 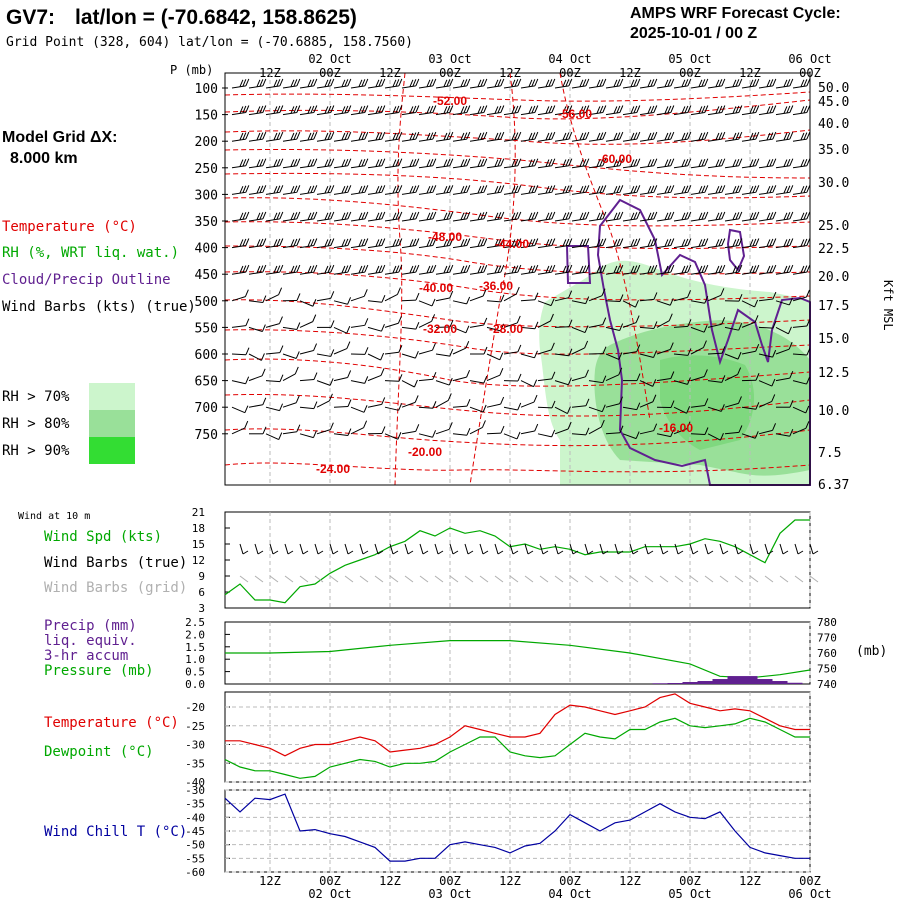 What do you see at coordinates (206, 382) in the screenshot?
I see `pressure-tick: 650` at bounding box center [206, 382].